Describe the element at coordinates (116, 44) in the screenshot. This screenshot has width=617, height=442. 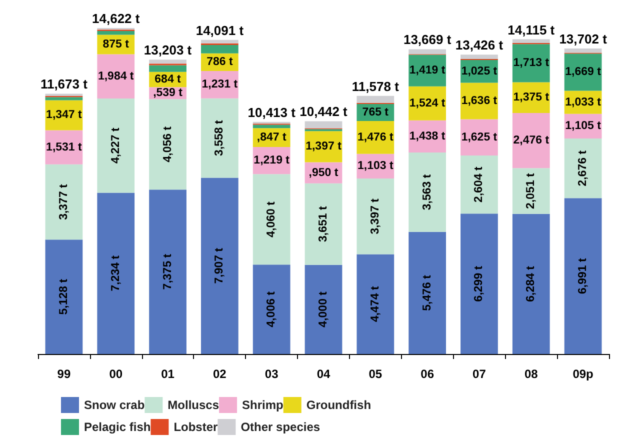
I see `data-label: 875 t` at that location.